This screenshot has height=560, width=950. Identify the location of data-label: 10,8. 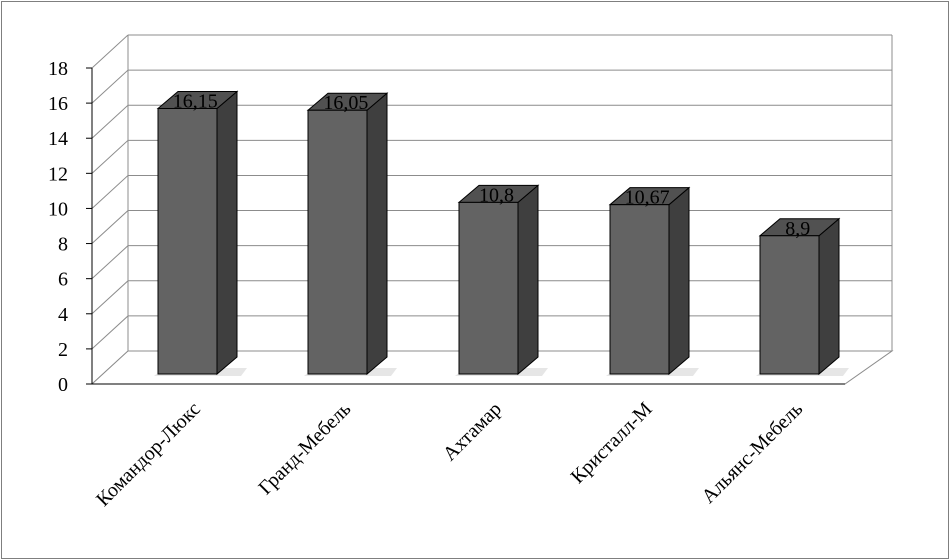
(496, 195).